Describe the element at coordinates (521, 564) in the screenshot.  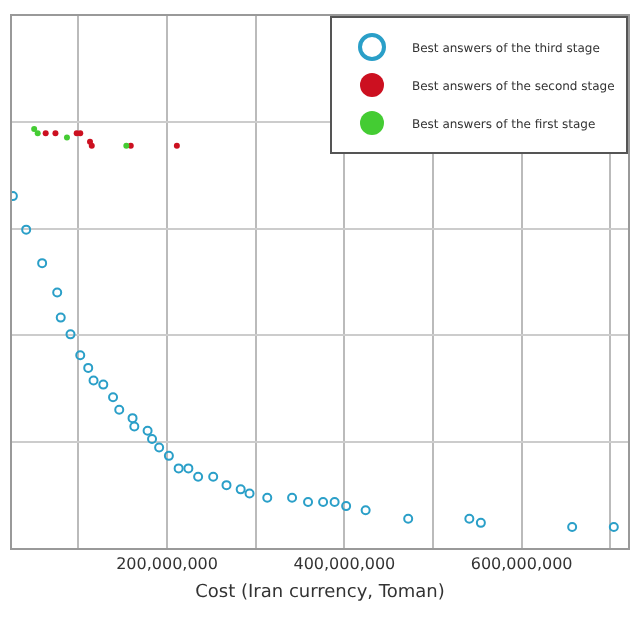
I see `x-tick-label: 600,000,000` at that location.